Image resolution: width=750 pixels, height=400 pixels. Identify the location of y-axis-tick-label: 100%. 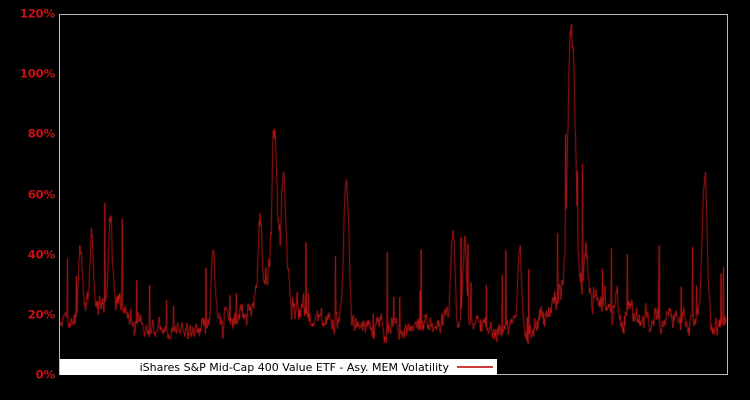
(37, 73).